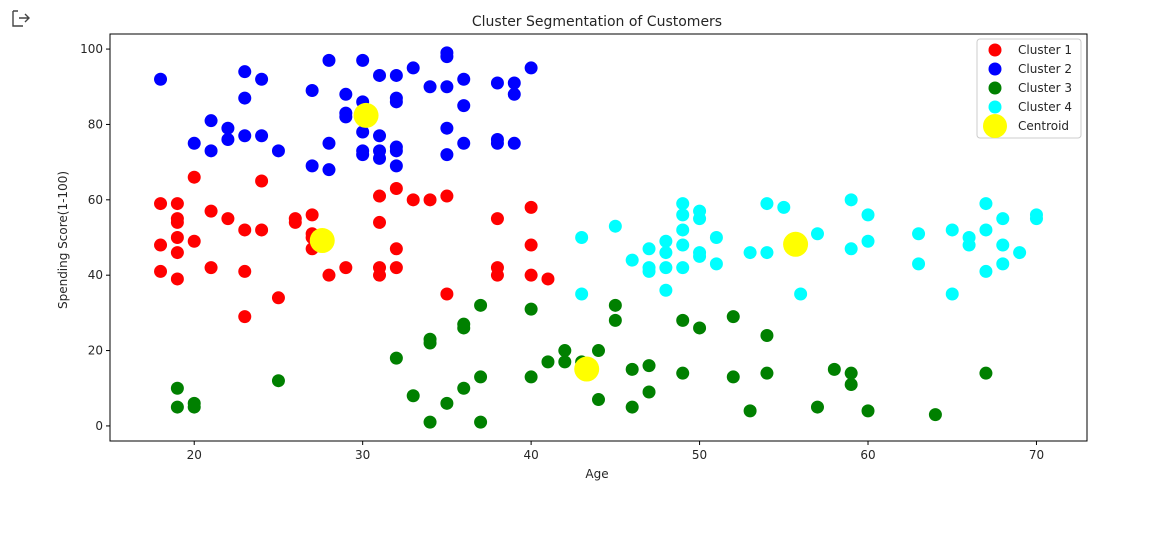  I want to click on x-axis: 20 30 40 50 60 70, so click(615, 451).